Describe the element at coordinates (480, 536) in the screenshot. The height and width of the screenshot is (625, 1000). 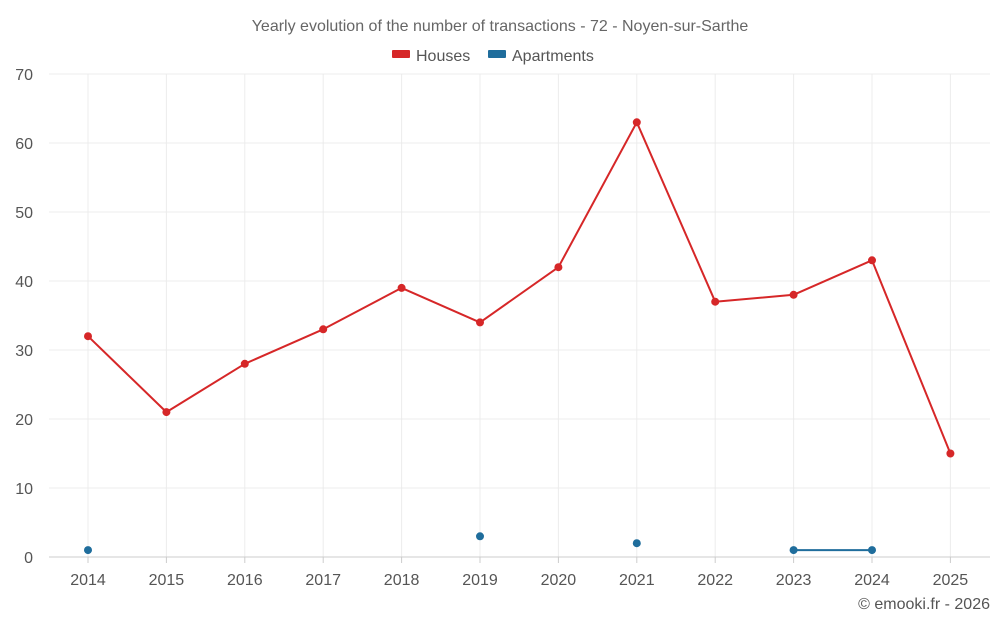
I see `data-point-apartments-2019` at that location.